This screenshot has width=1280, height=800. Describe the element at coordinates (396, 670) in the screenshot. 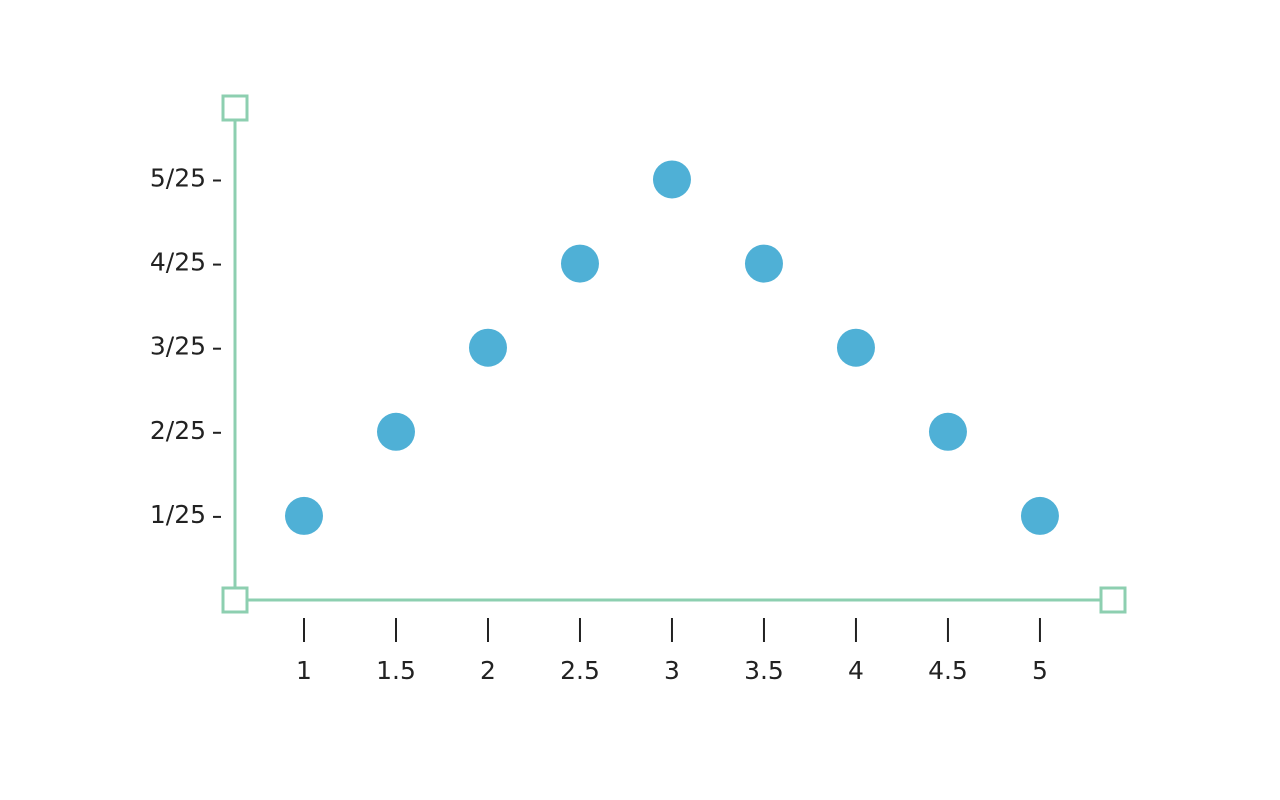

I see `x-tick-label: 1.5` at that location.